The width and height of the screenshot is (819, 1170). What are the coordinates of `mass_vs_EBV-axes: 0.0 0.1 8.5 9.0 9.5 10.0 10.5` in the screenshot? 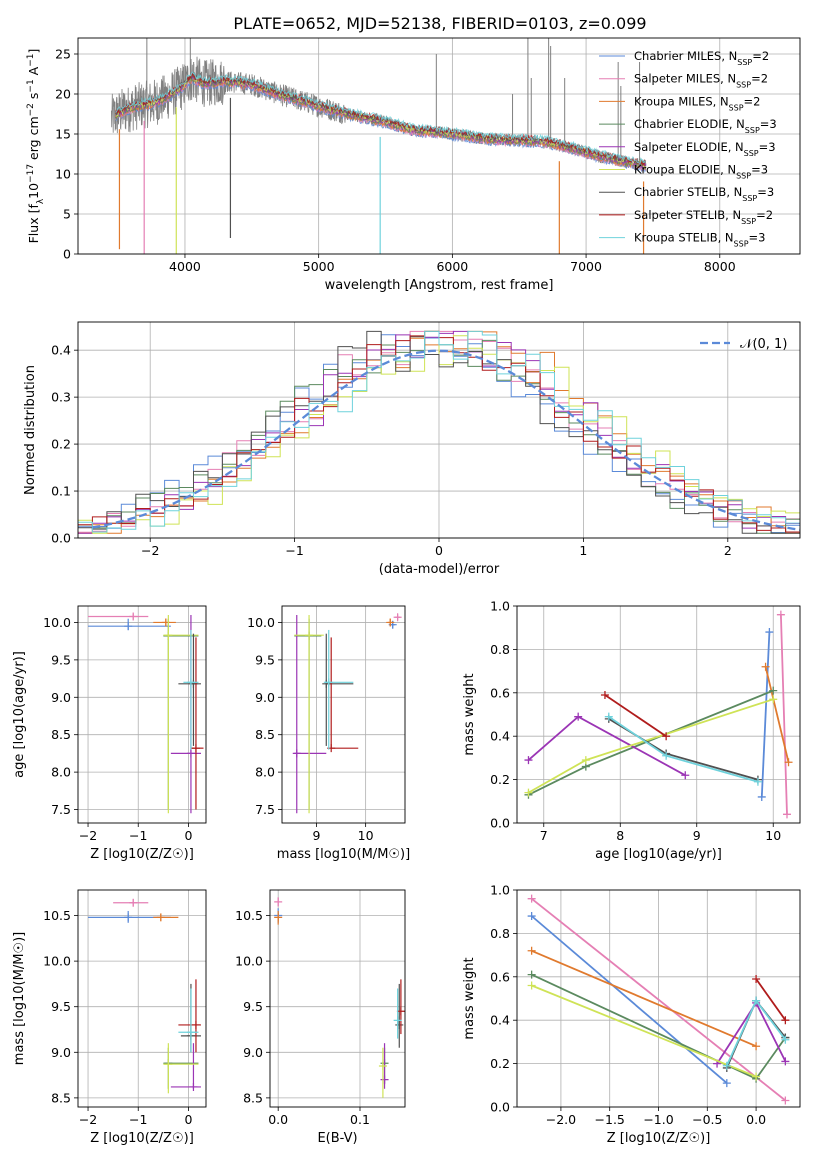 It's located at (320, 1008).